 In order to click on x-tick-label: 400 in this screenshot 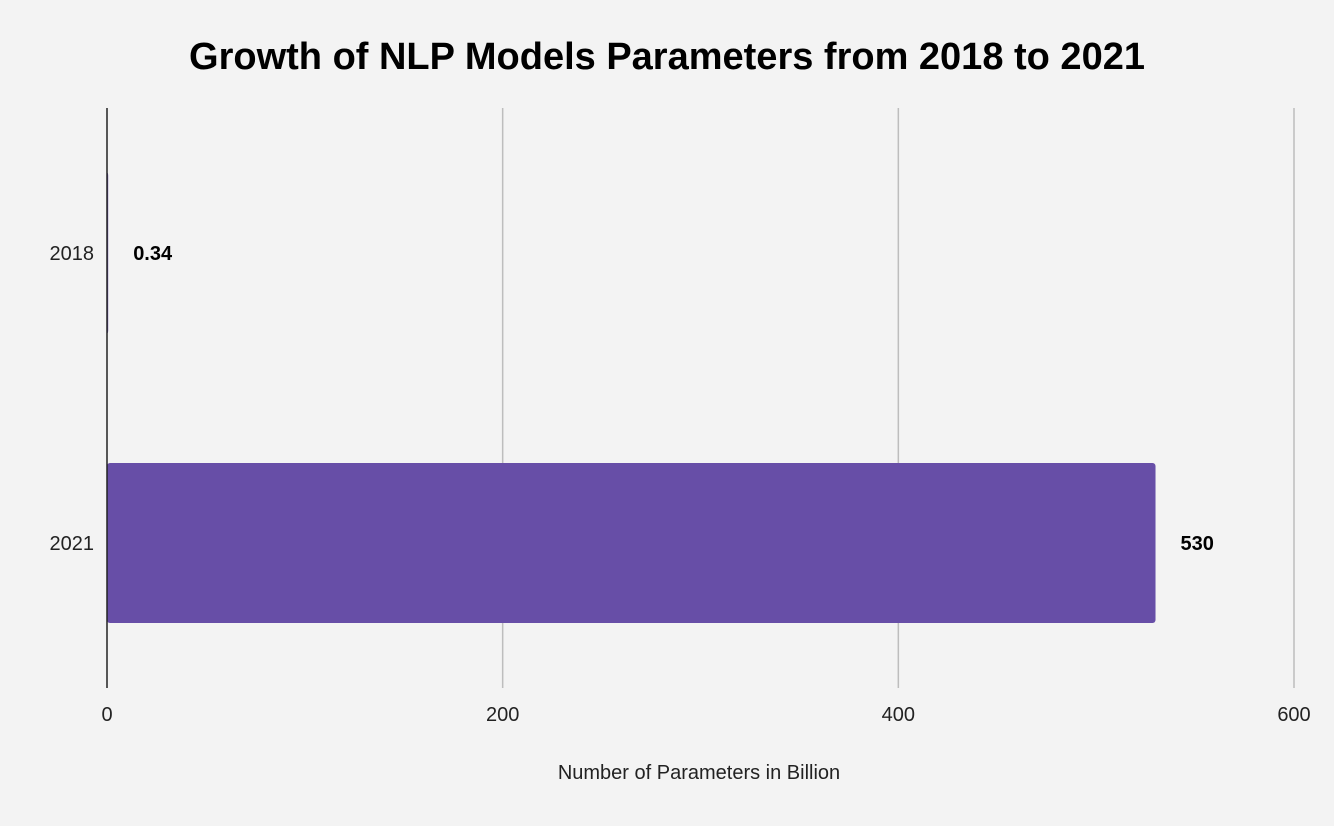, I will do `click(898, 715)`.